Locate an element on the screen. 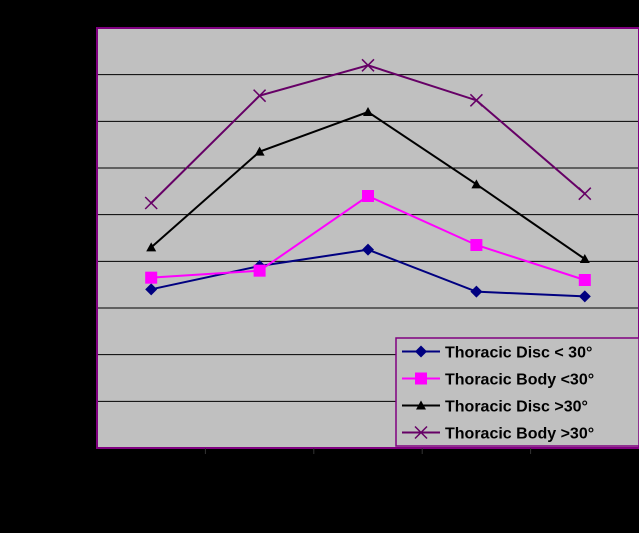 The height and width of the screenshot is (533, 639). legend-entry-3: Thoracic Disc >30° is located at coordinates (495, 407).